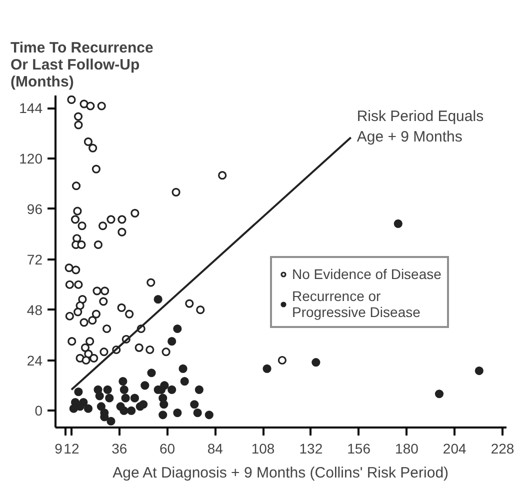 This screenshot has height=491, width=532. What do you see at coordinates (31, 108) in the screenshot?
I see `y-tick-label: 144` at bounding box center [31, 108].